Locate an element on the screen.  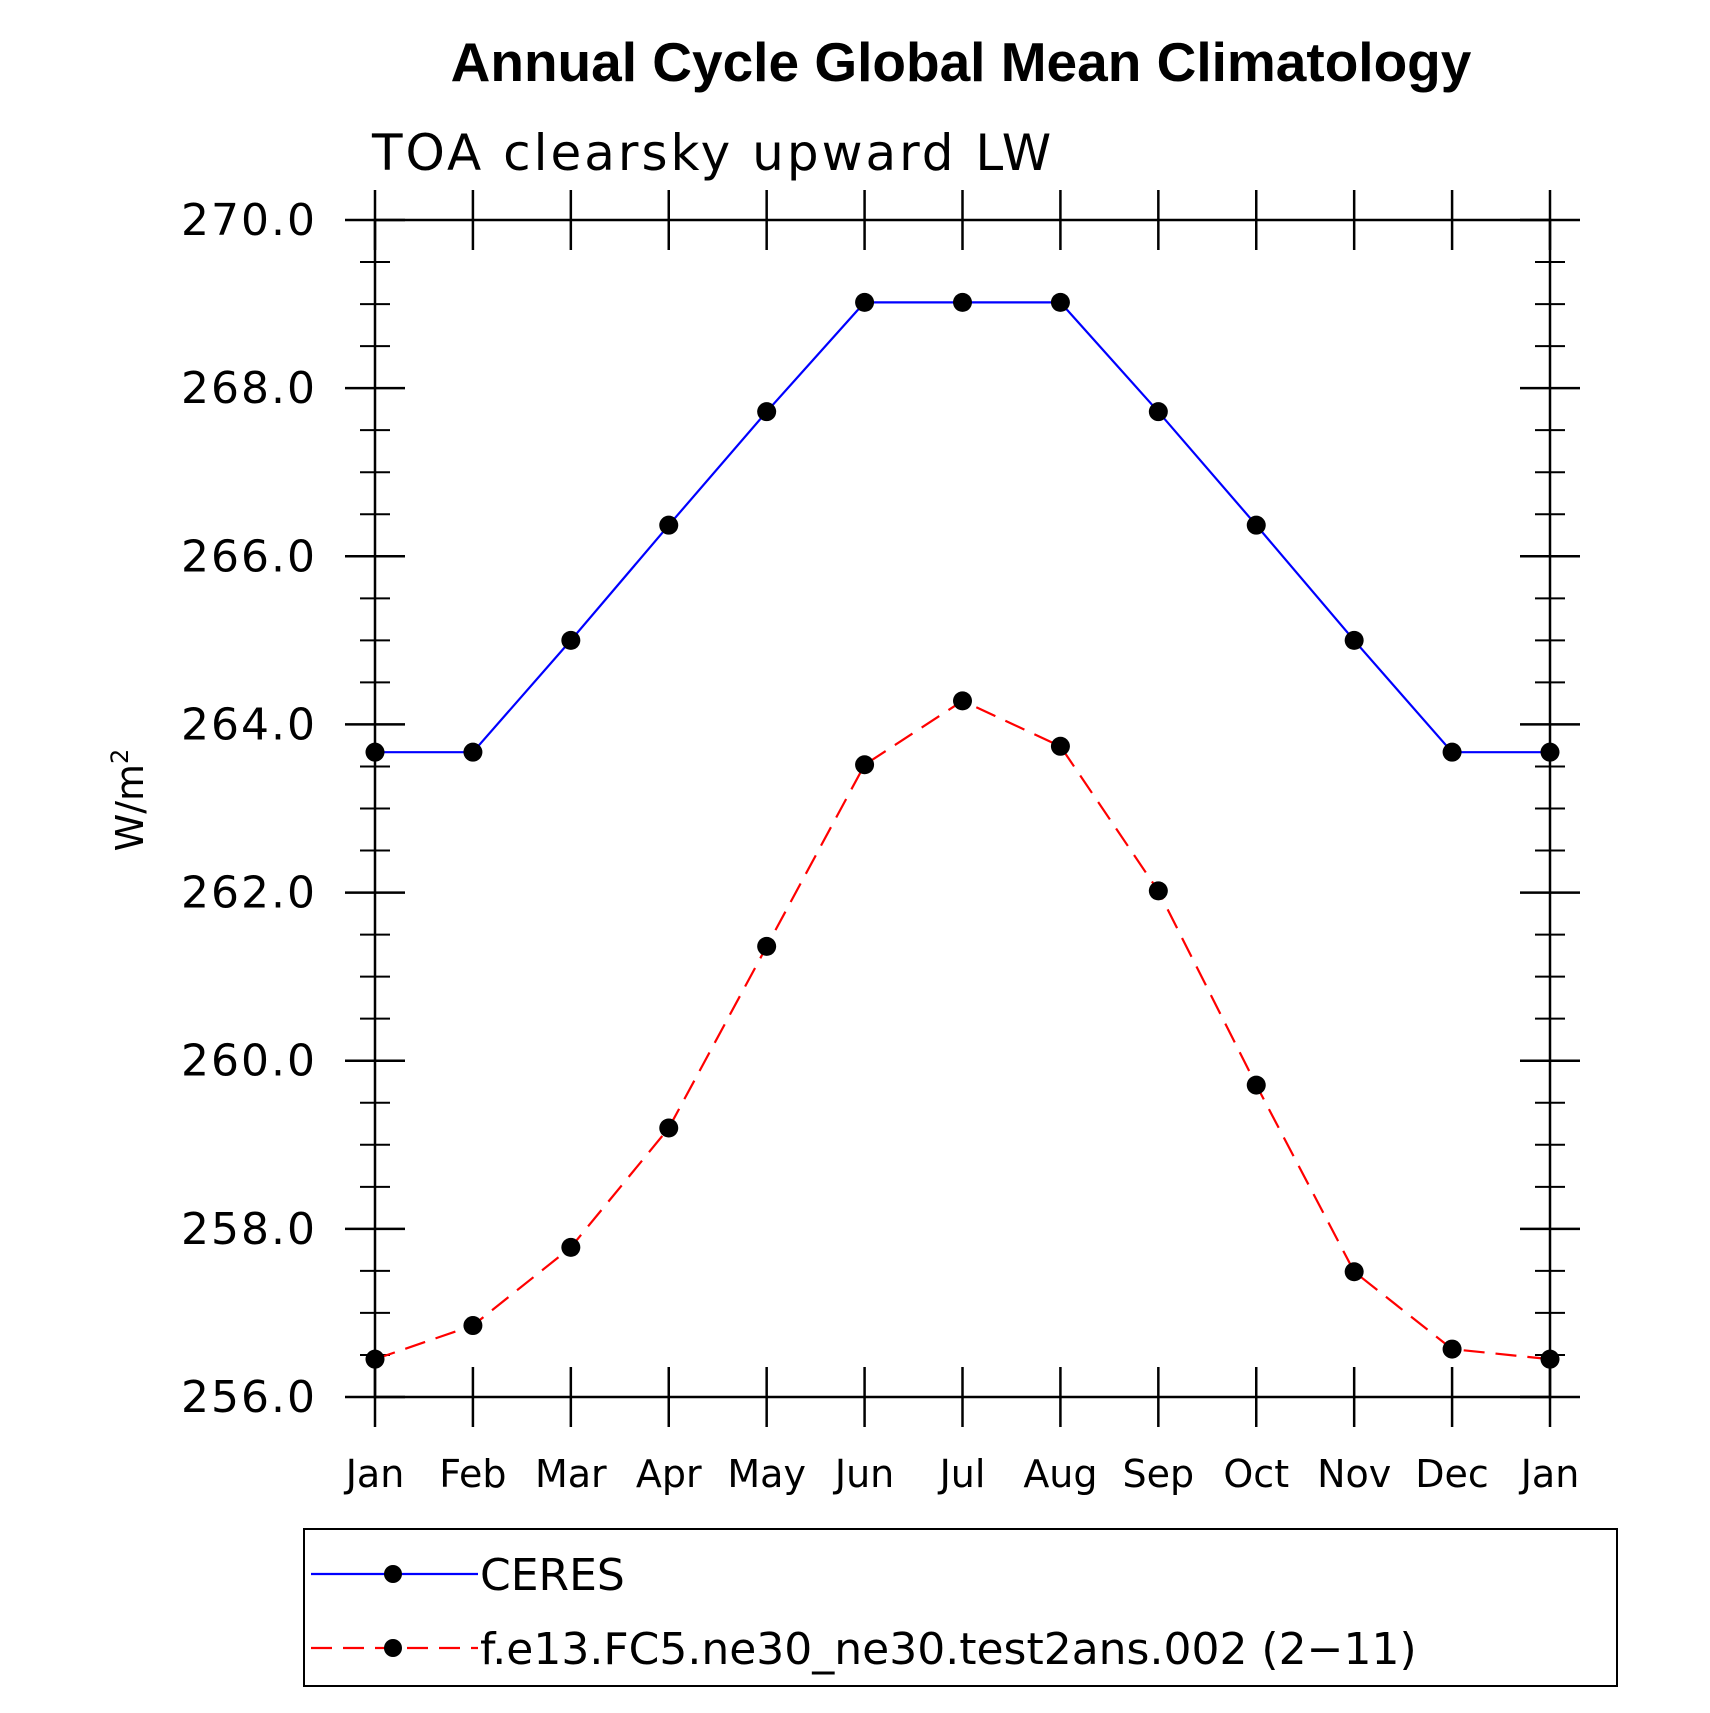
chart-subtitle: TOA clearsky upward LW is located at coordinates (712, 153).